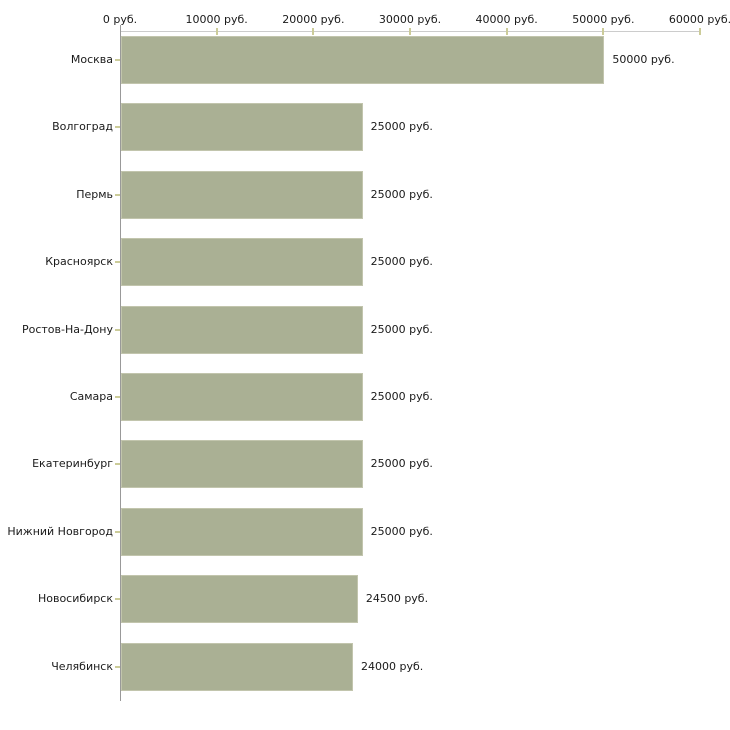 Image resolution: width=730 pixels, height=730 pixels. What do you see at coordinates (643, 59) in the screenshot?
I see `value-label: 50000 руб.` at bounding box center [643, 59].